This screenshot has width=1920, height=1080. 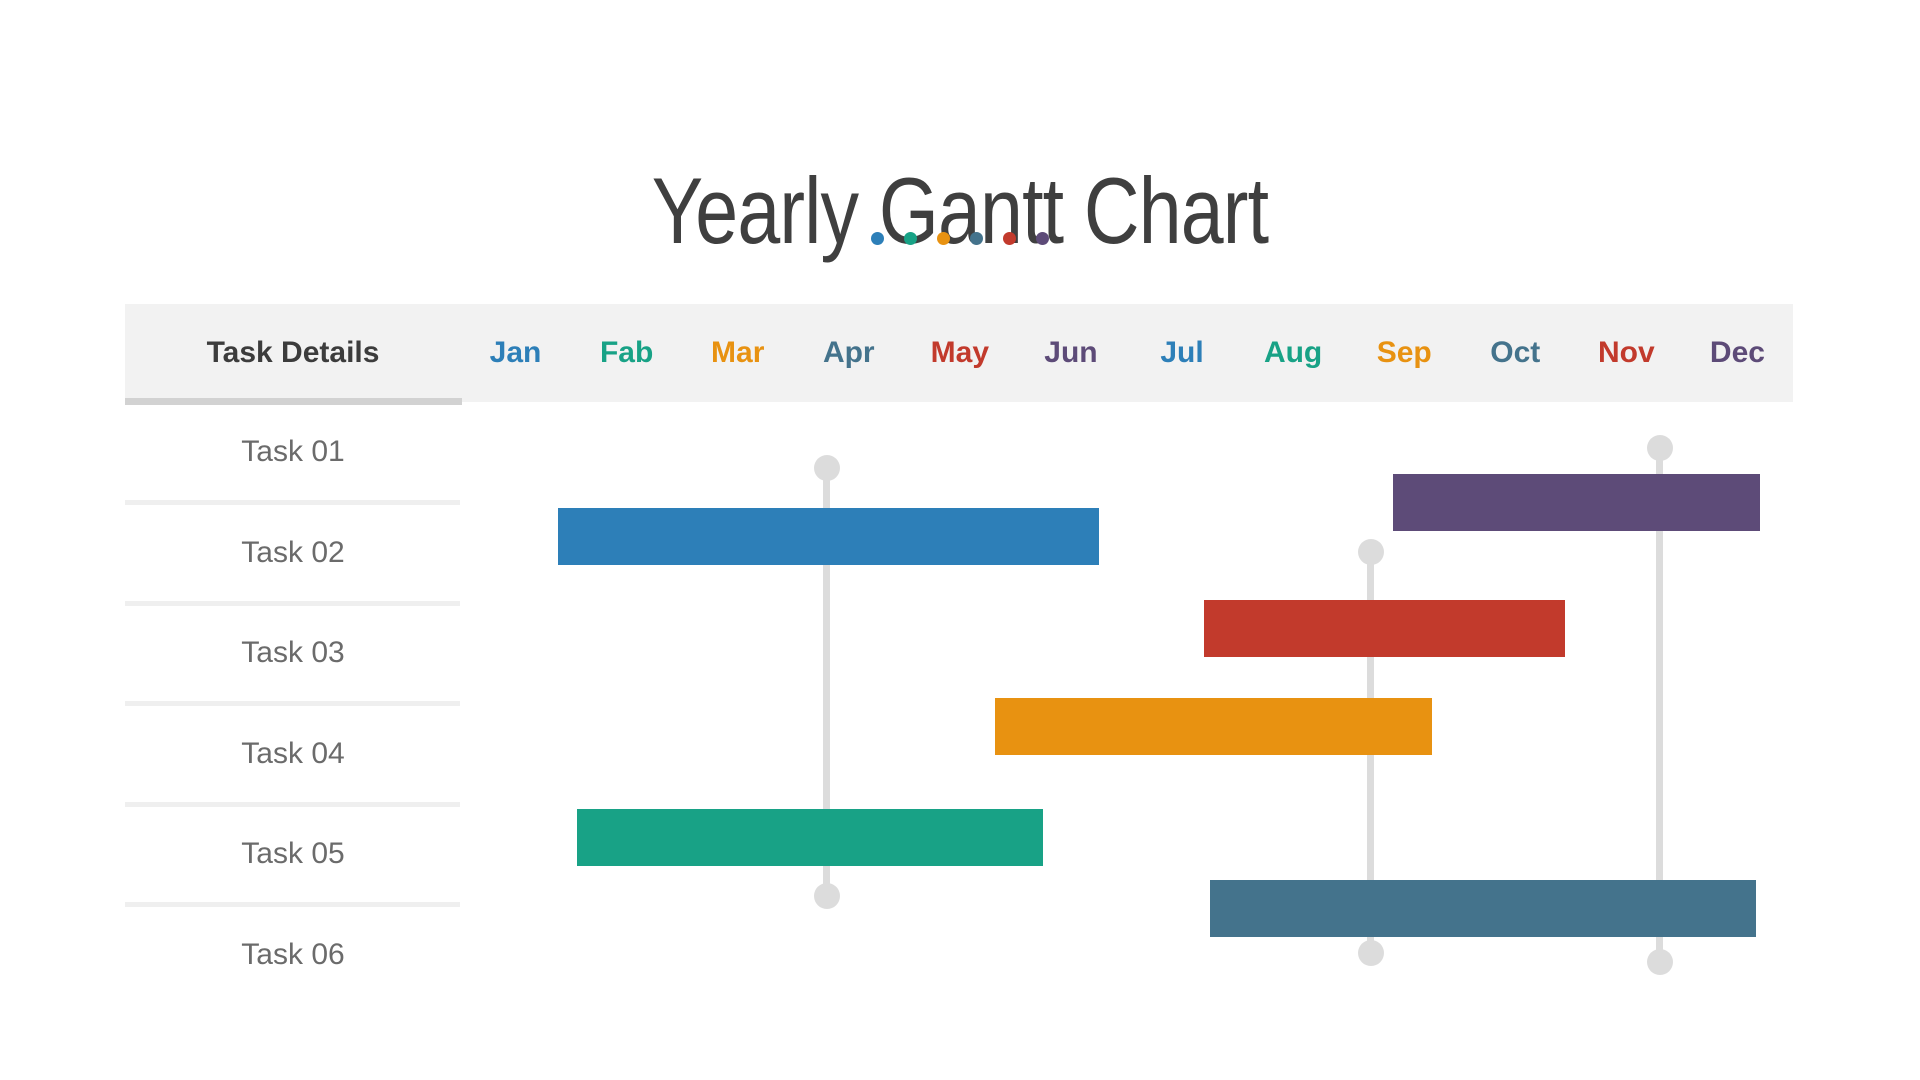 What do you see at coordinates (1659, 448) in the screenshot?
I see `milestone-dot-top-nov` at bounding box center [1659, 448].